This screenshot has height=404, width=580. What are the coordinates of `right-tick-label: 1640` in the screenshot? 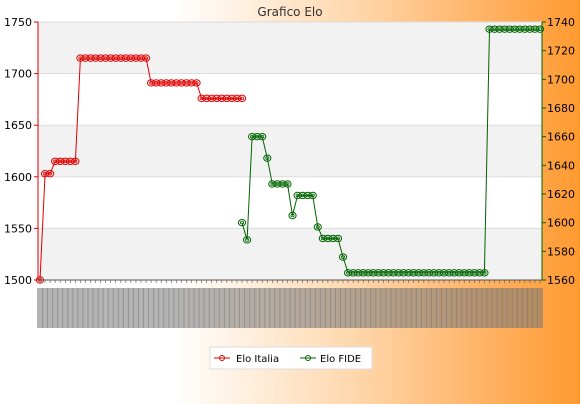 It's located at (561, 165).